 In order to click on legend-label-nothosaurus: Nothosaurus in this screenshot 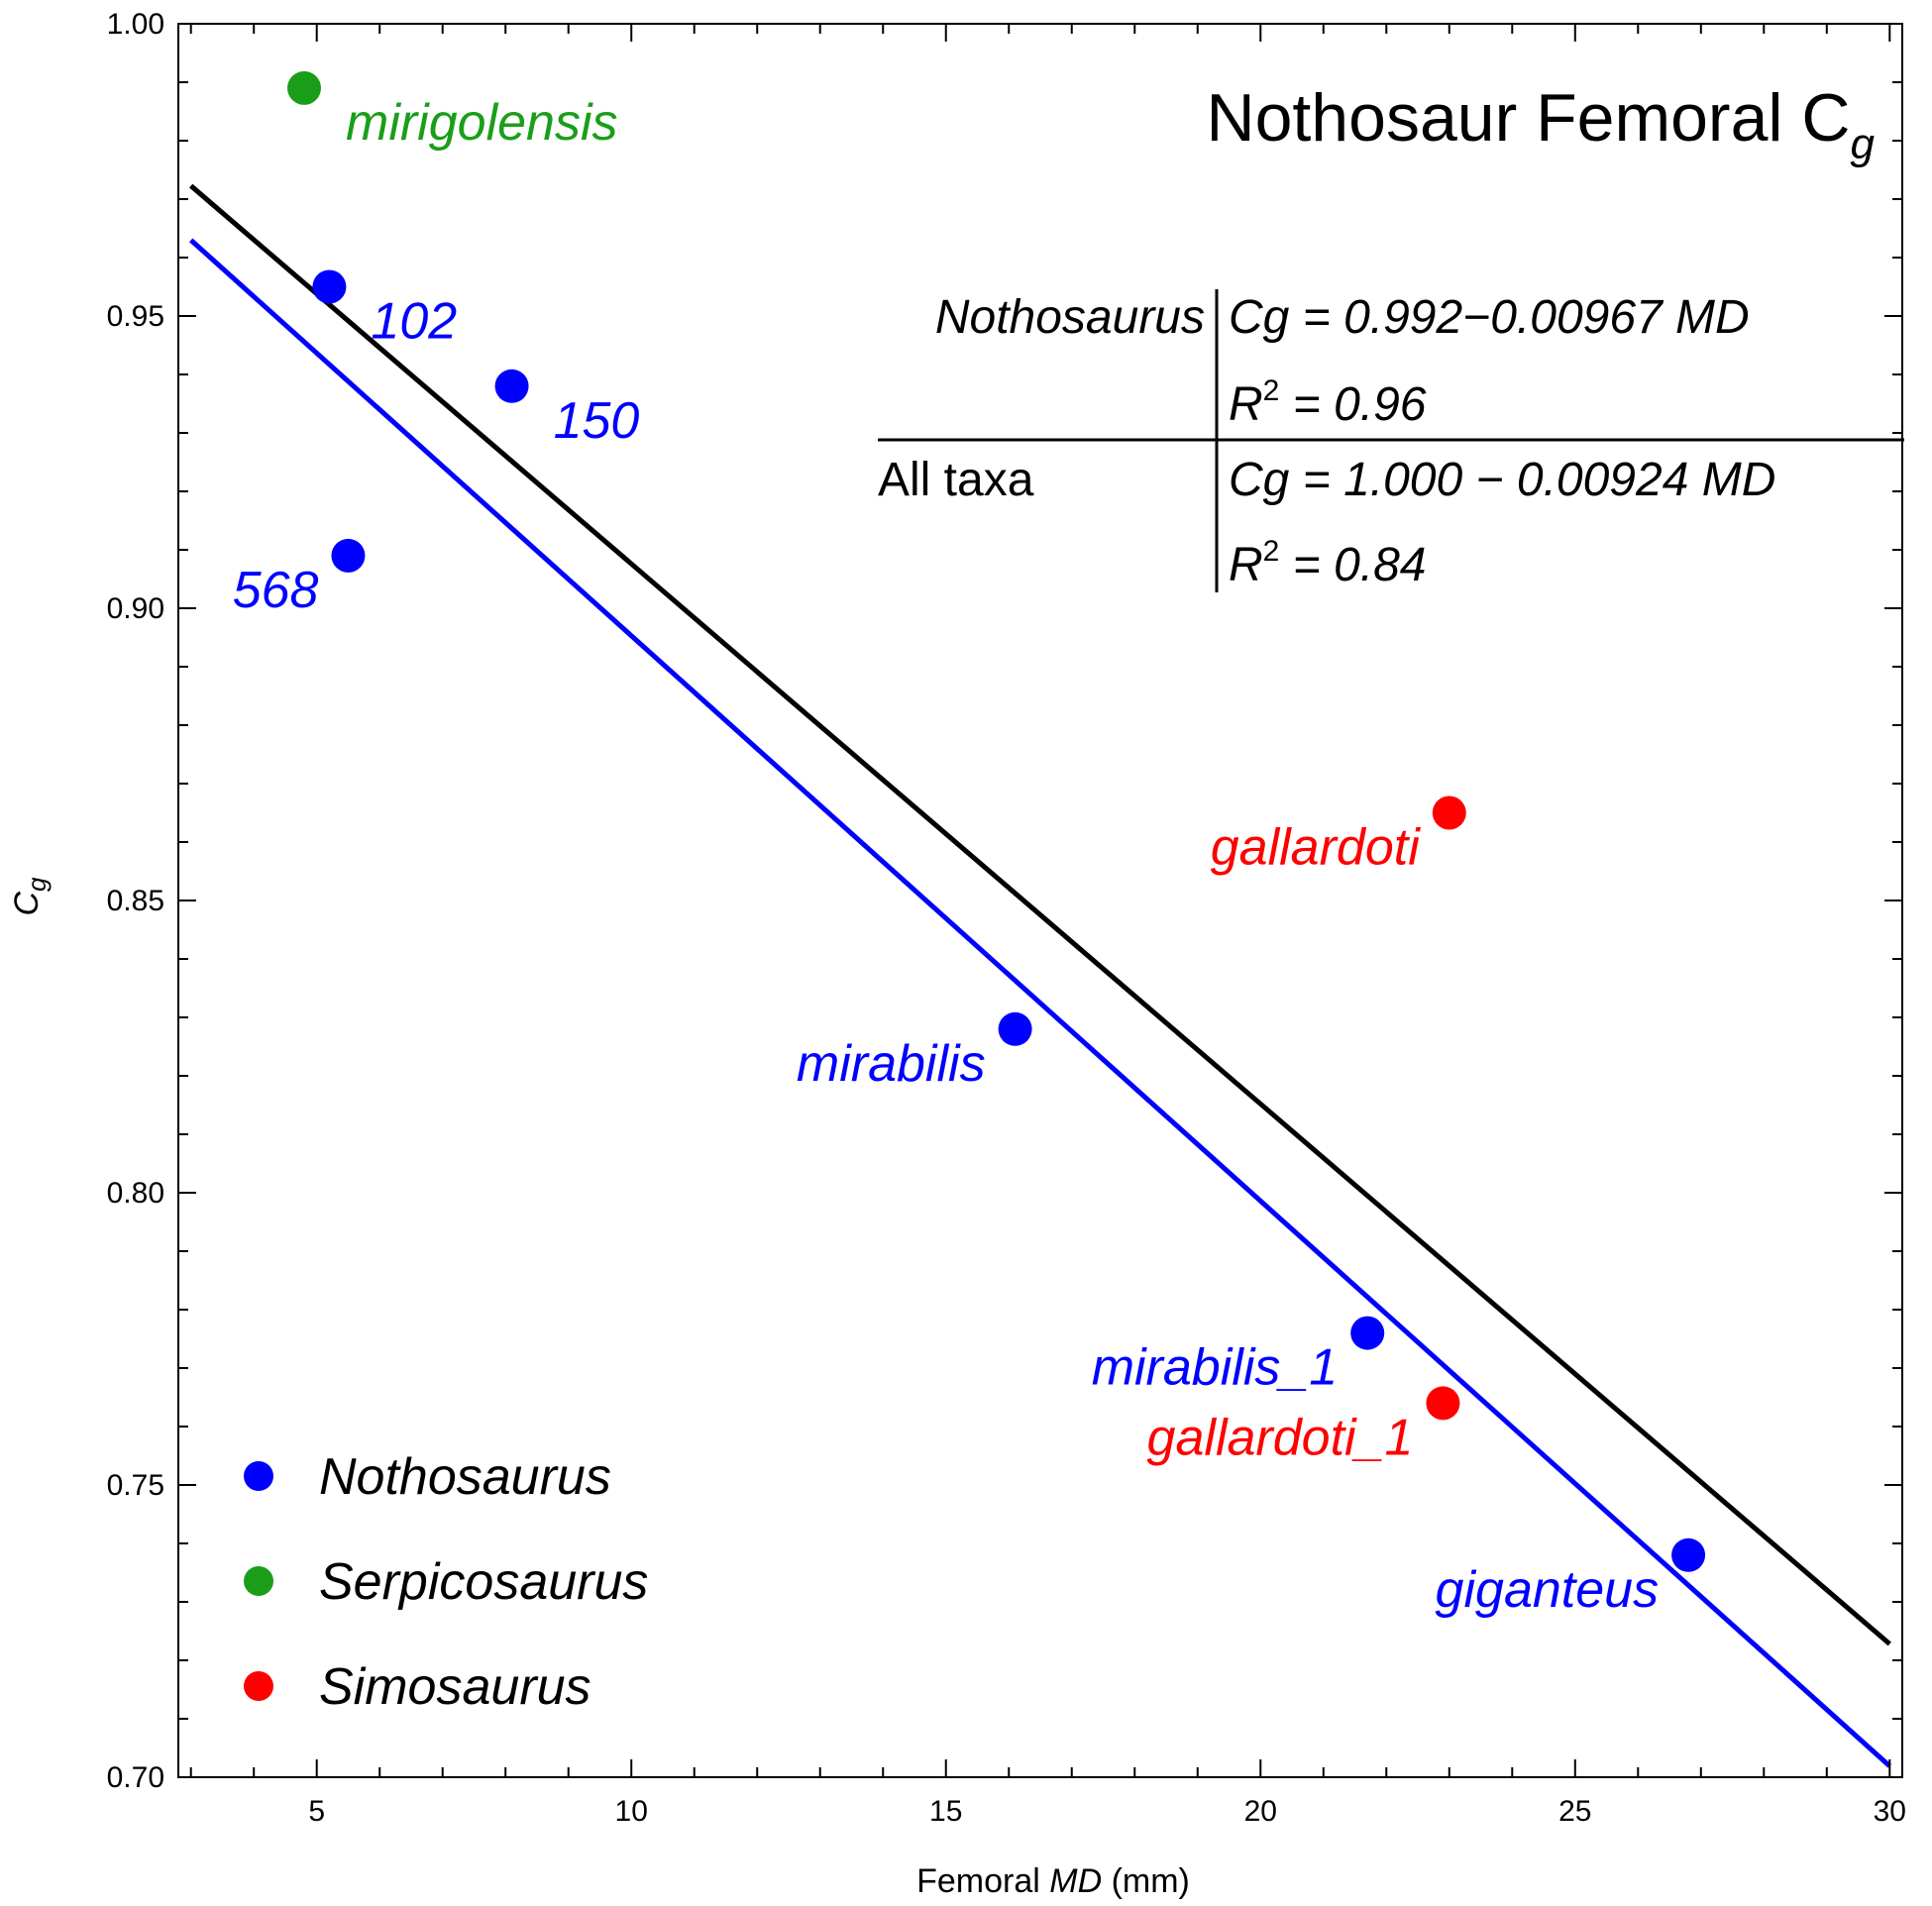, I will do `click(465, 1477)`.